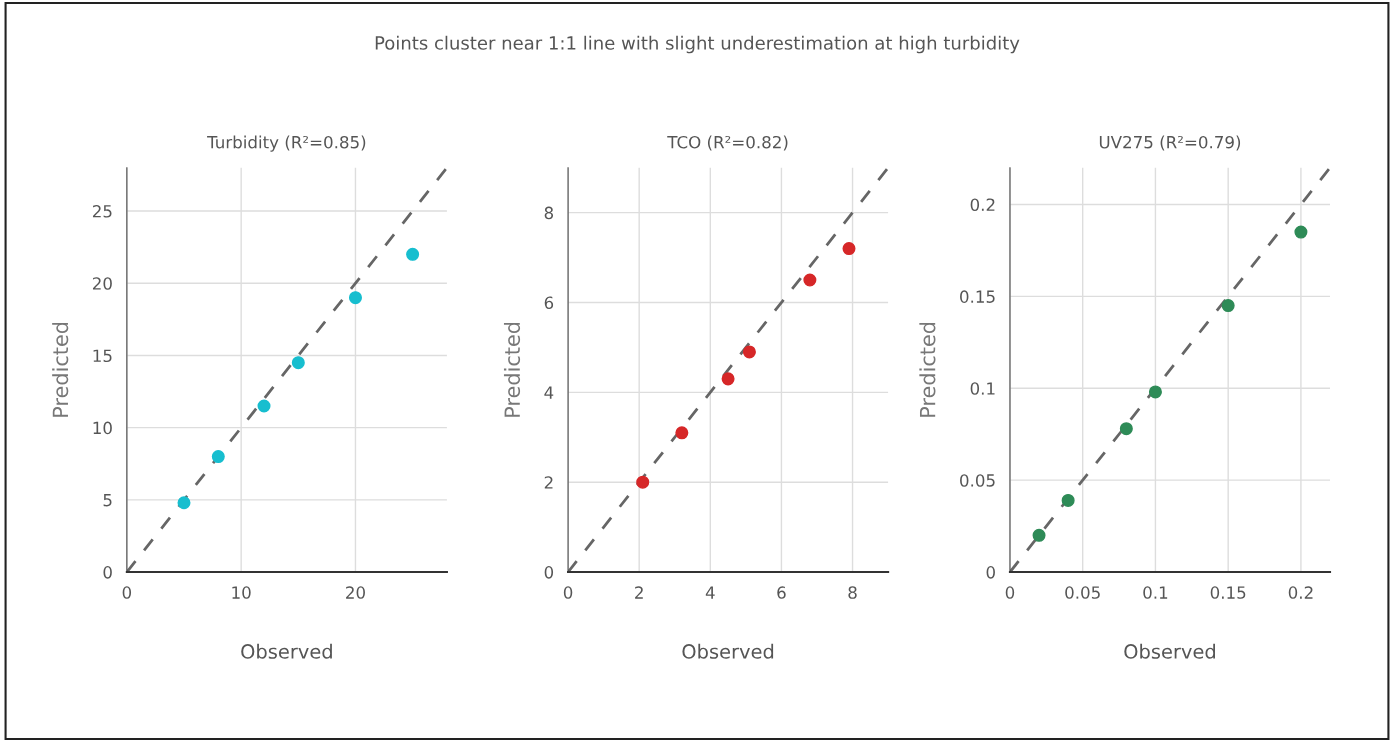 This screenshot has width=1394, height=742. I want to click on y-tick-label: 0.2, so click(982, 205).